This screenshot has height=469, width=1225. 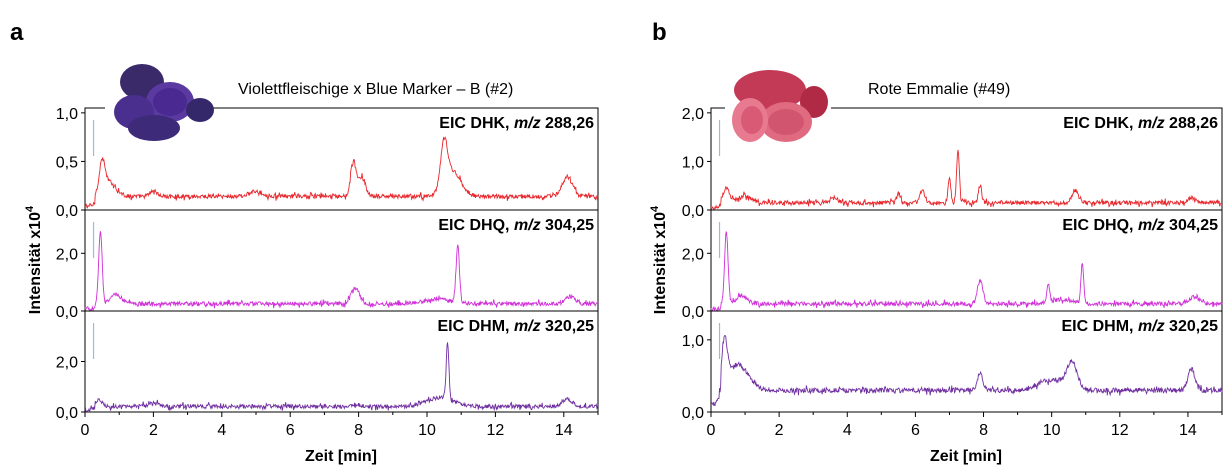 I want to click on panel-title: Rote Emmalie (#49), so click(x=939, y=89).